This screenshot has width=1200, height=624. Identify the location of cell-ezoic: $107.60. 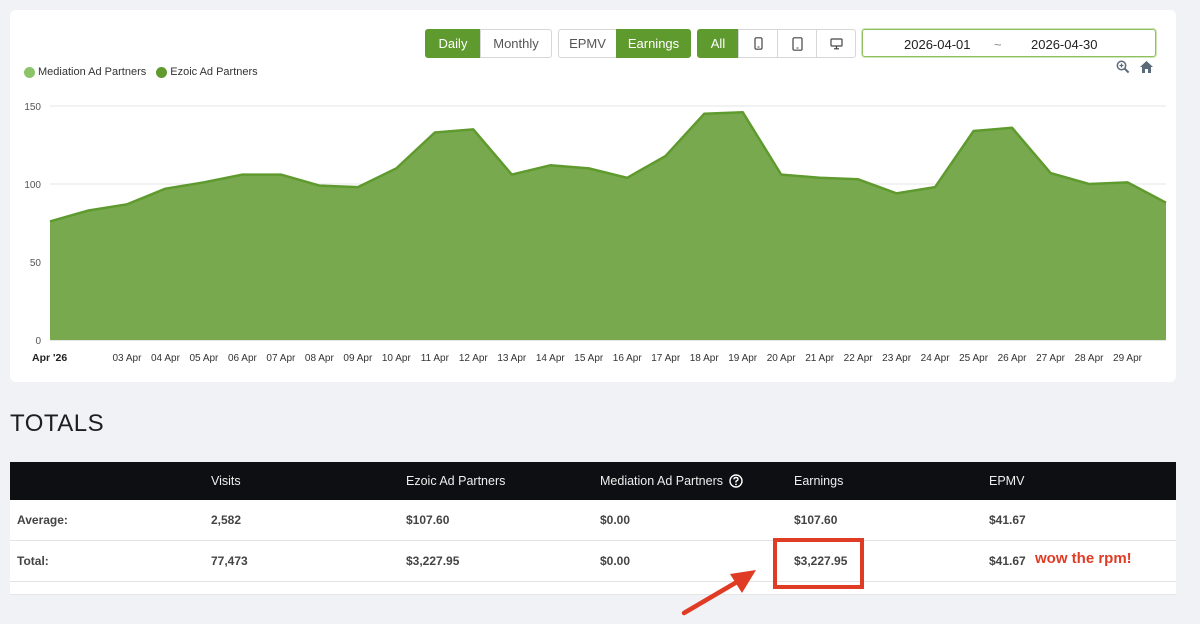
(428, 520).